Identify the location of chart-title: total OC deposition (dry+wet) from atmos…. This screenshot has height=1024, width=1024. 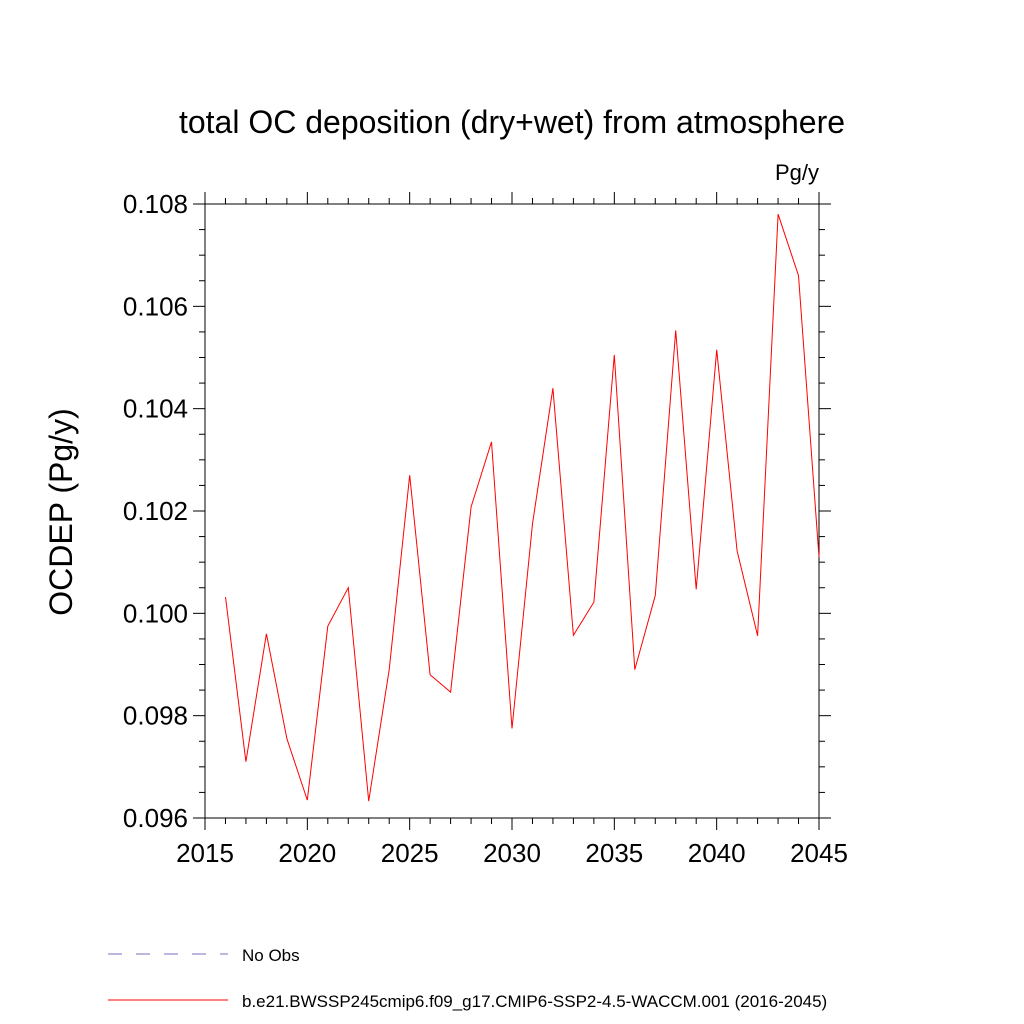
(512, 122).